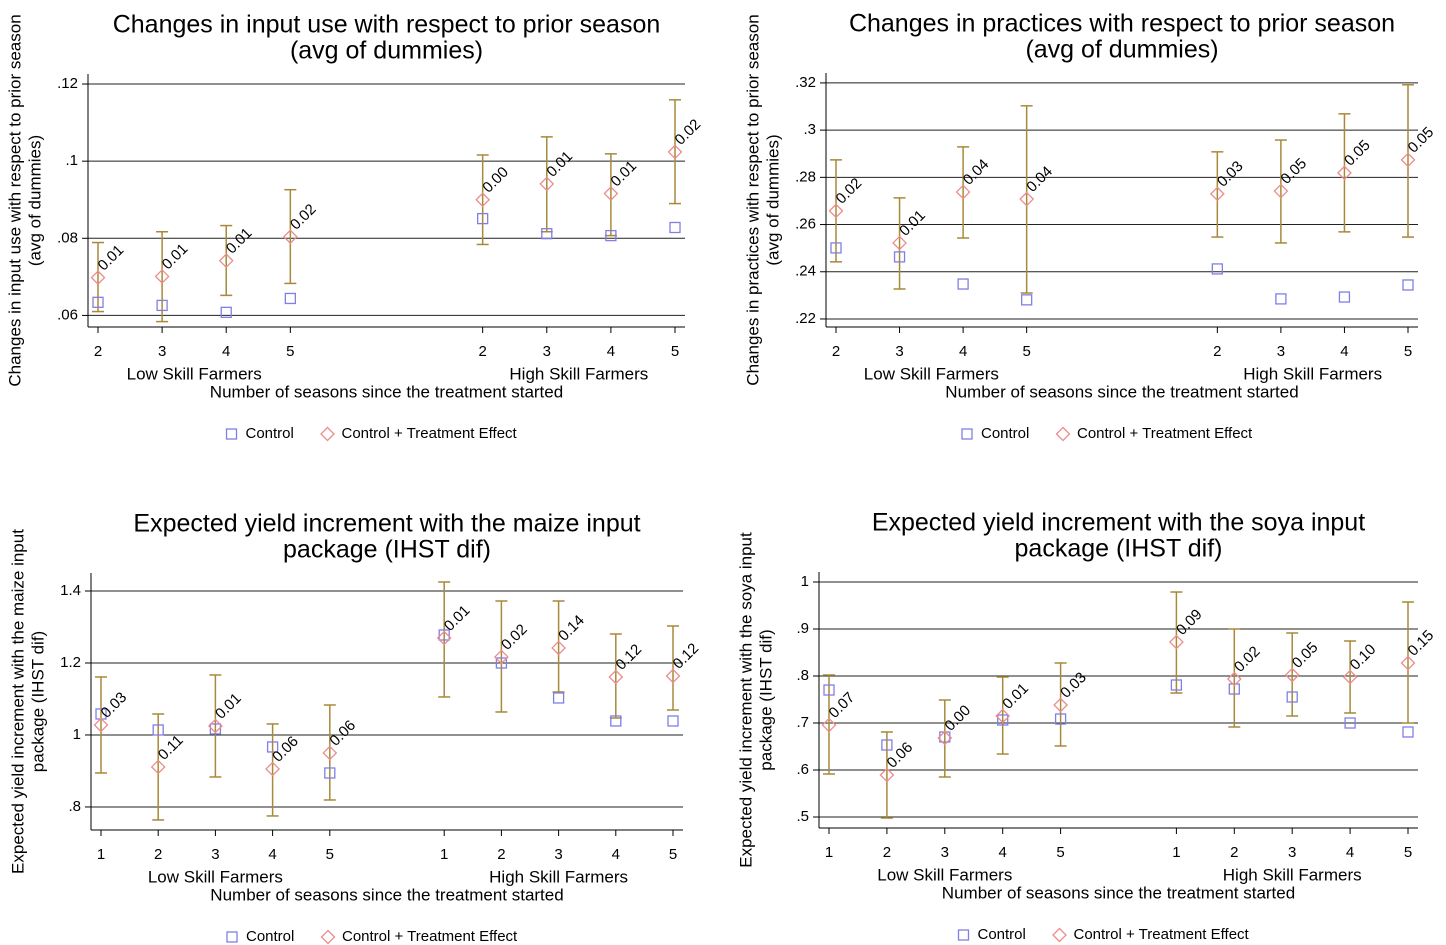 This screenshot has width=1446, height=945. I want to click on chart-title: (avg of dummies), so click(1121, 50).